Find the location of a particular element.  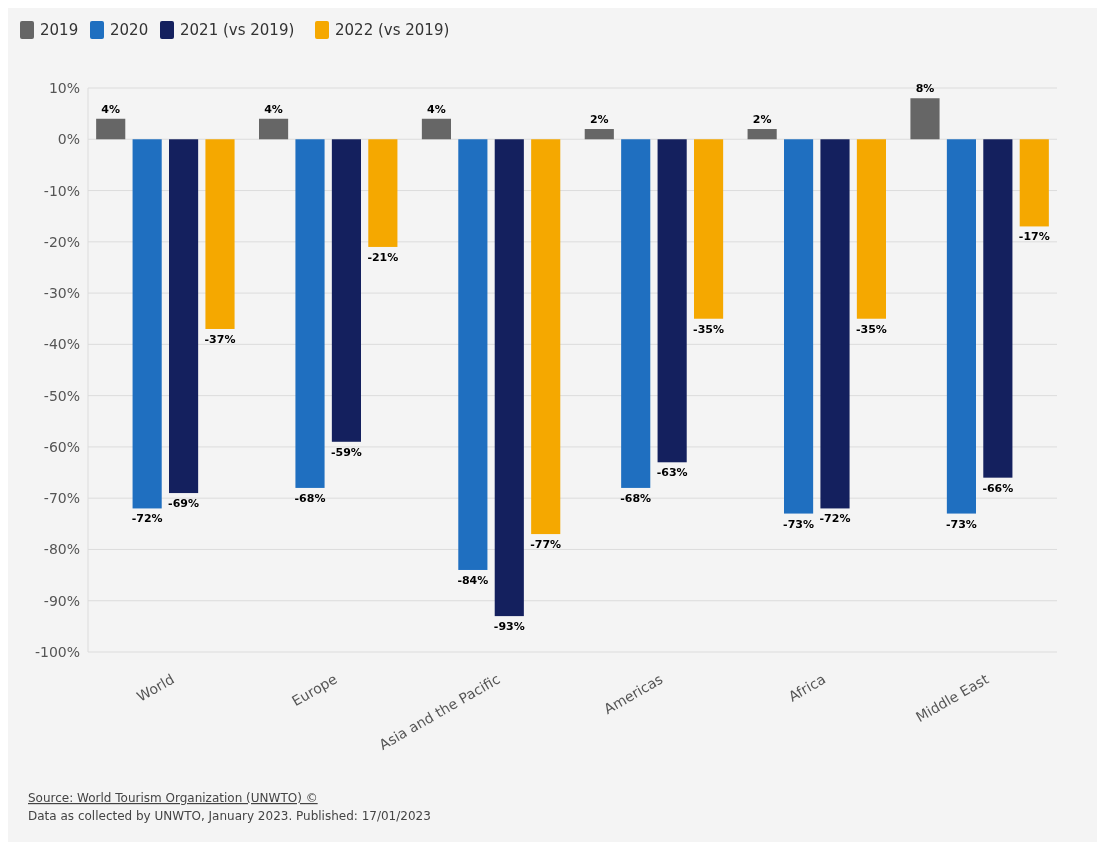

y-tick-label: -70% is located at coordinates (61, 498).